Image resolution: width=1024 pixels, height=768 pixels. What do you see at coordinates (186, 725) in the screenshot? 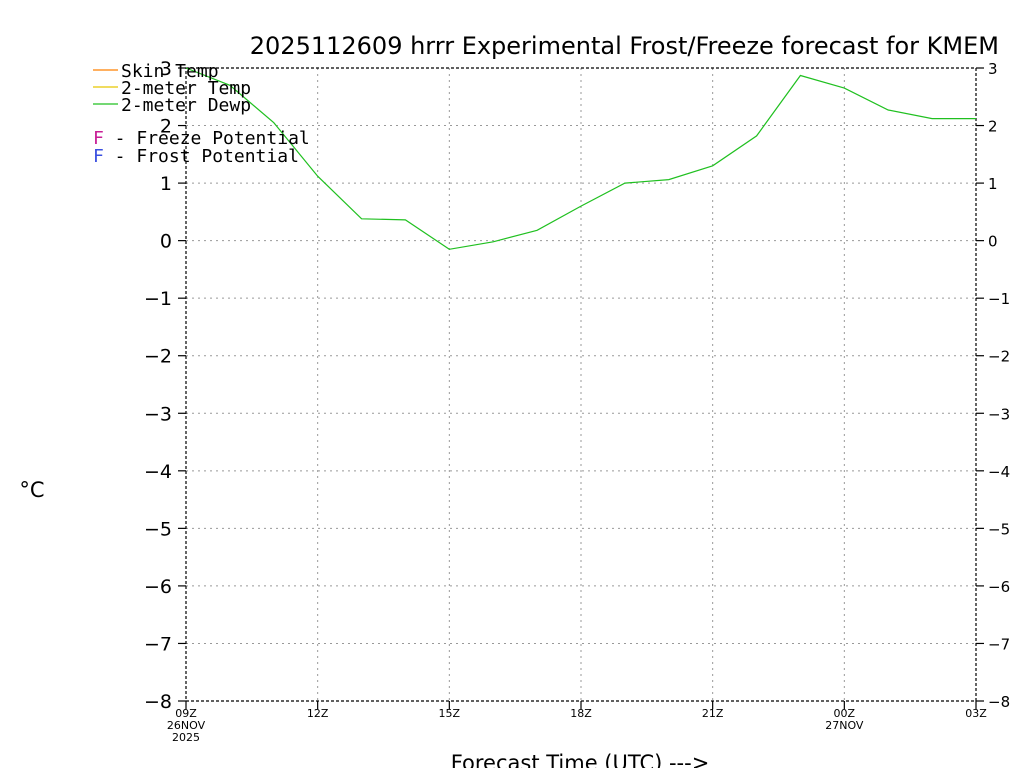
I see `x-tick-label: 26NOV` at bounding box center [186, 725].